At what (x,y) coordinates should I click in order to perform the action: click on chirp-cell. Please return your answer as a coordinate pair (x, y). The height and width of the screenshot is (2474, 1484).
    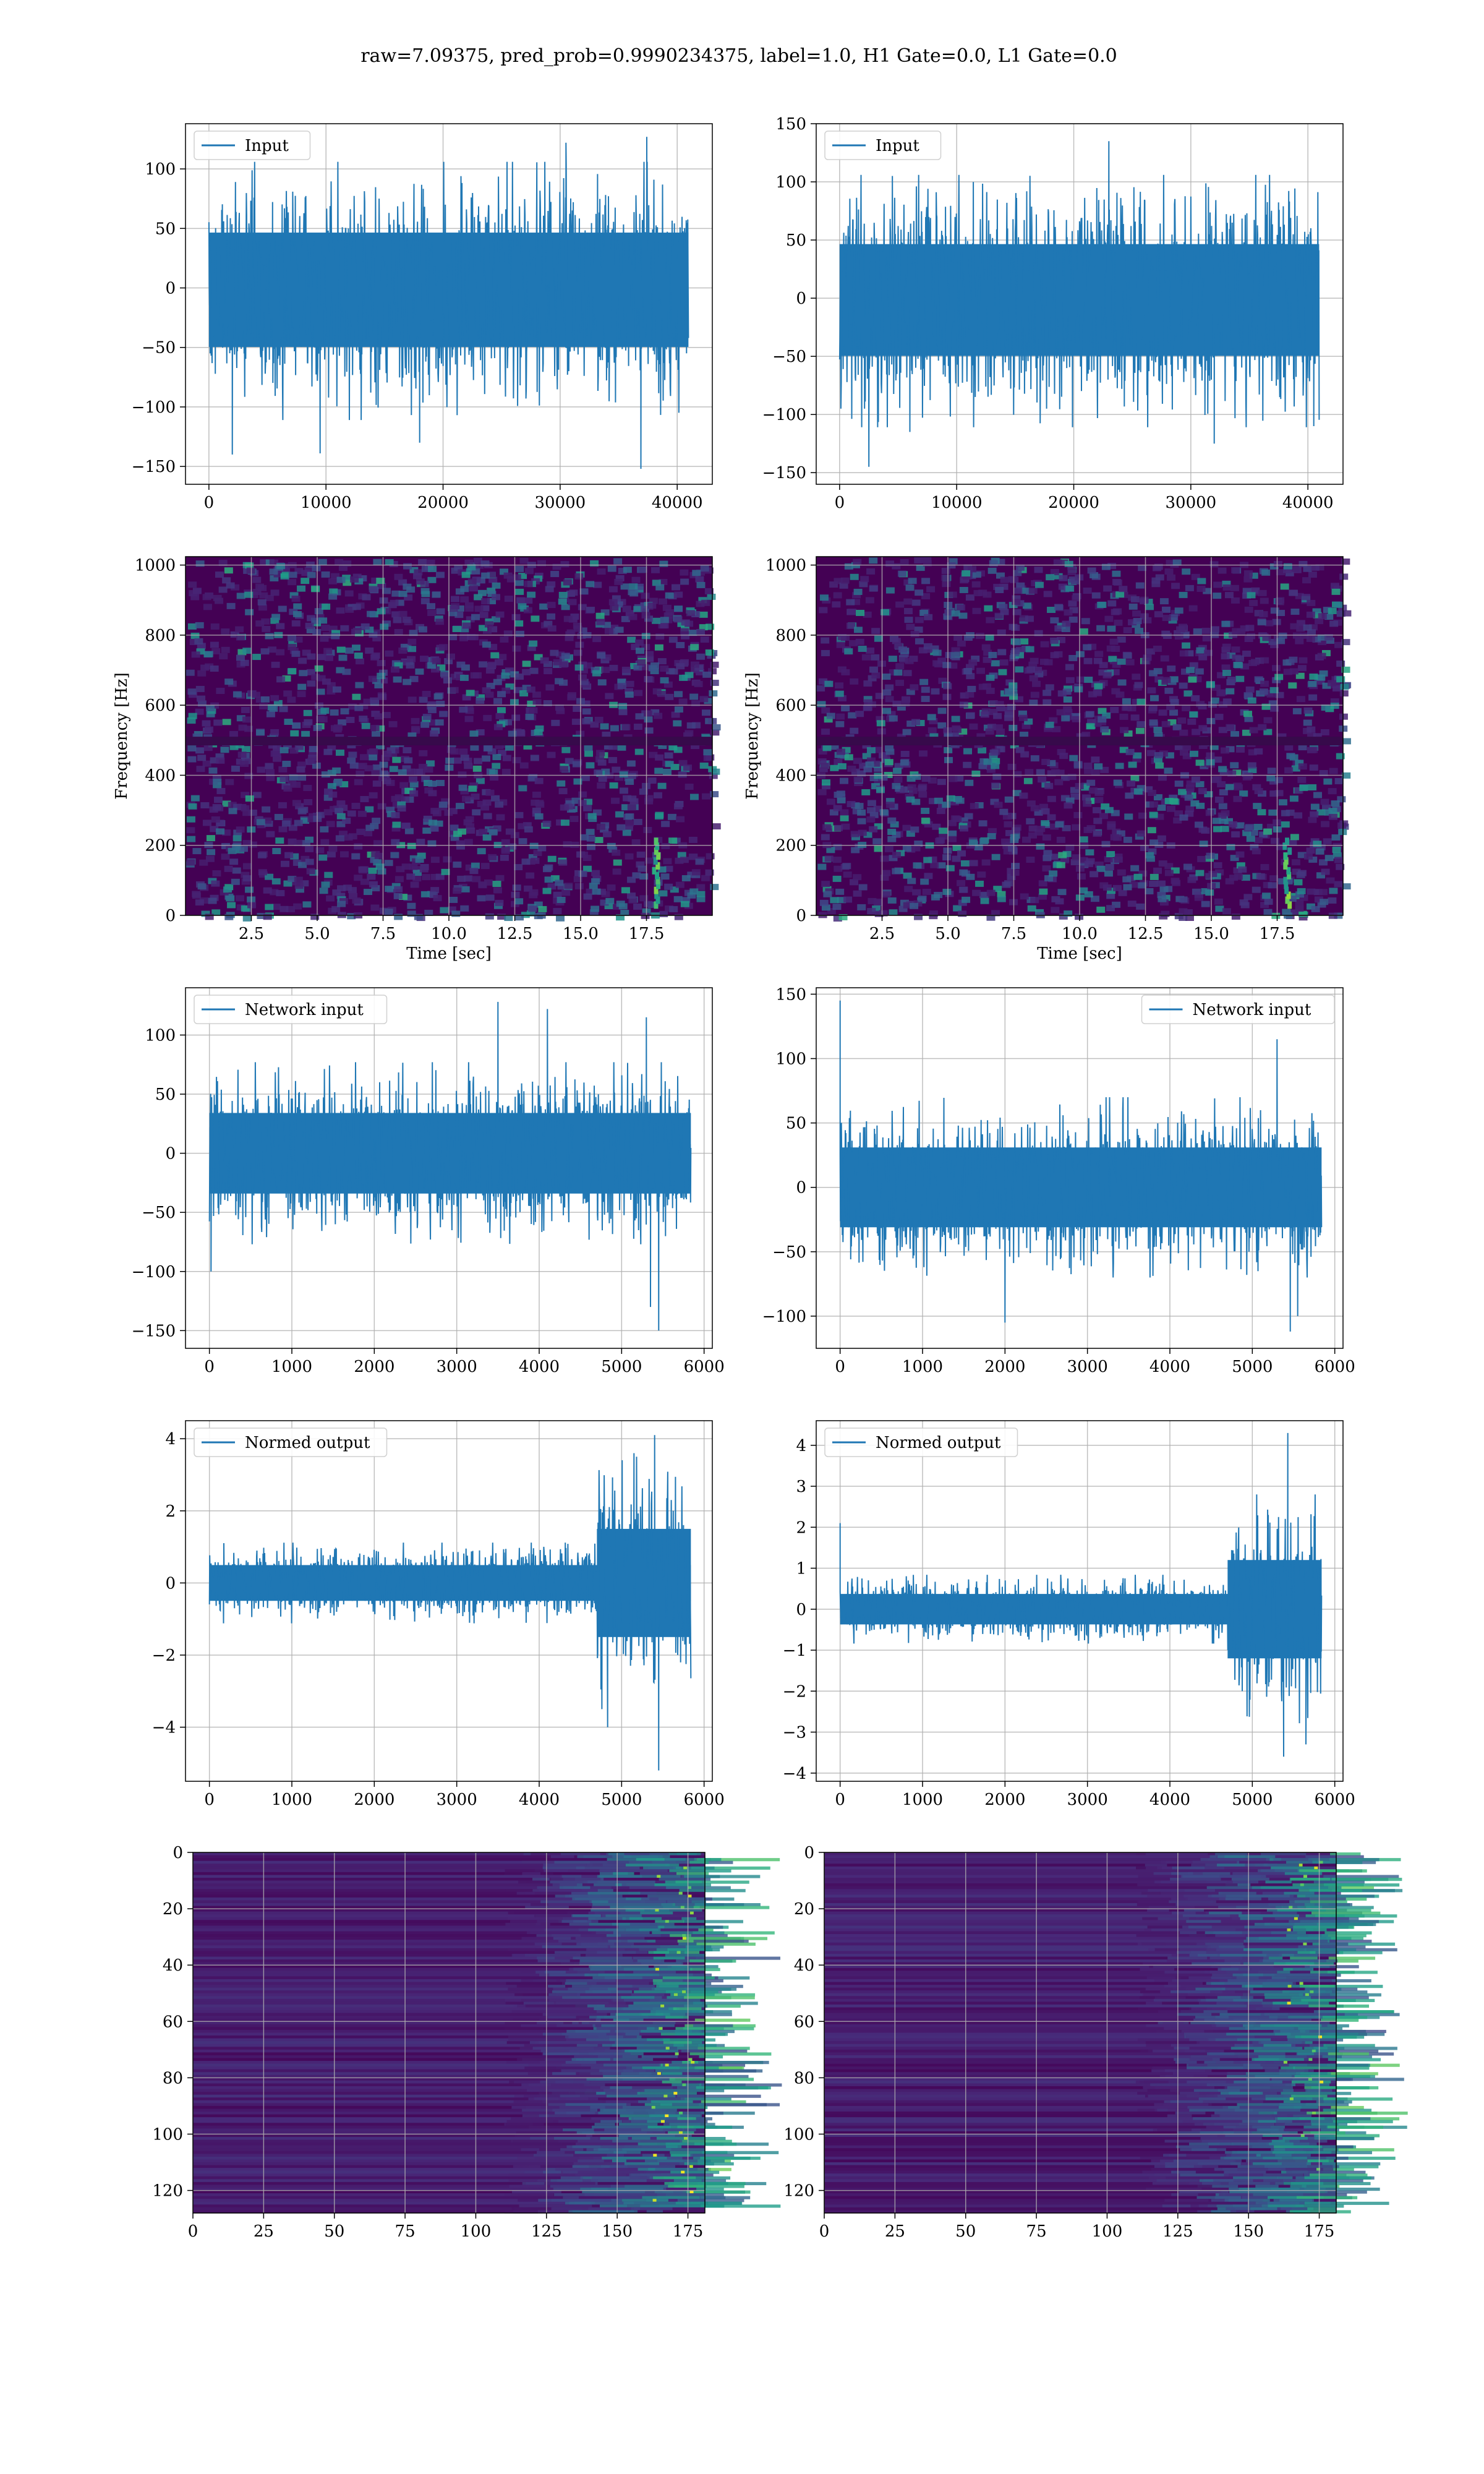
    Looking at the image, I should click on (1285, 856).